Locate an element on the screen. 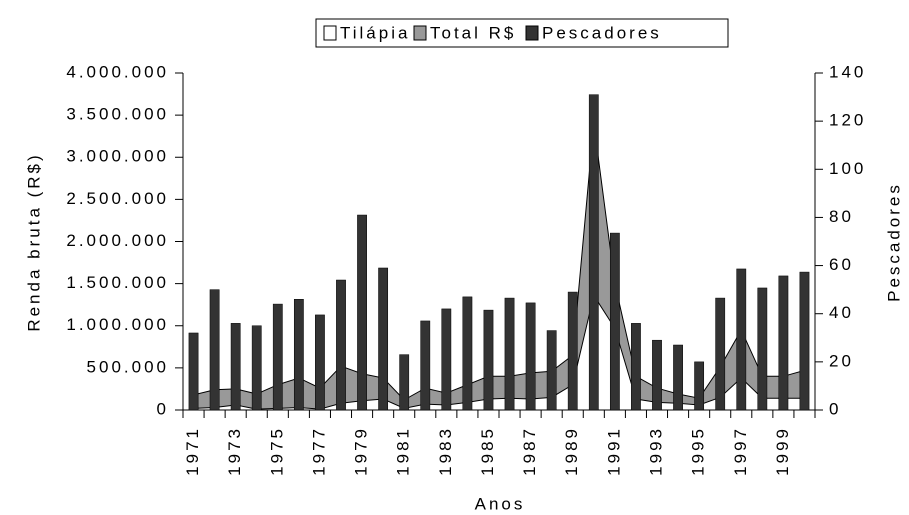 Image resolution: width=909 pixels, height=515 pixels. x-tick-label: 1993 is located at coordinates (655, 451).